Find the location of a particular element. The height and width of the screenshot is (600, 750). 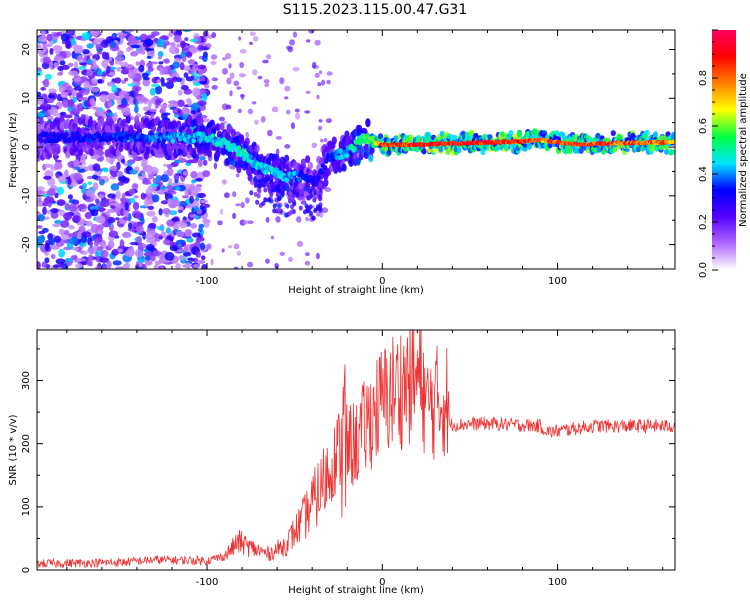

page-title: S115.2023.115.00.47.G31 is located at coordinates (375, 10).